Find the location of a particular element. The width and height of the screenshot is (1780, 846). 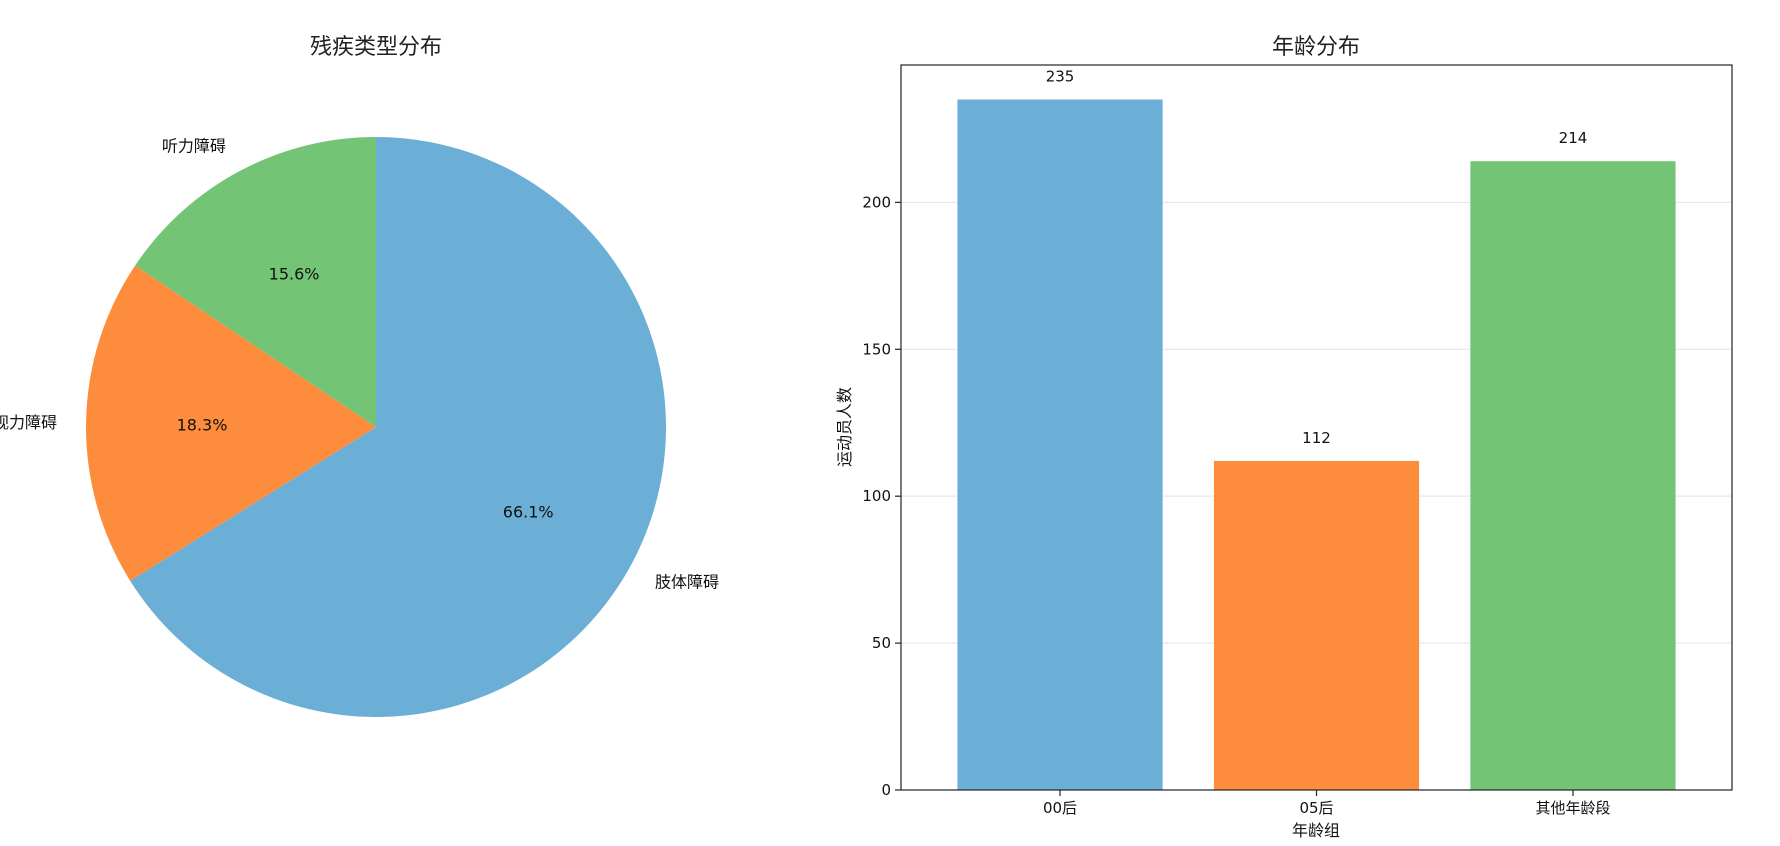

x-tick-label-1: 00后 is located at coordinates (1060, 808).